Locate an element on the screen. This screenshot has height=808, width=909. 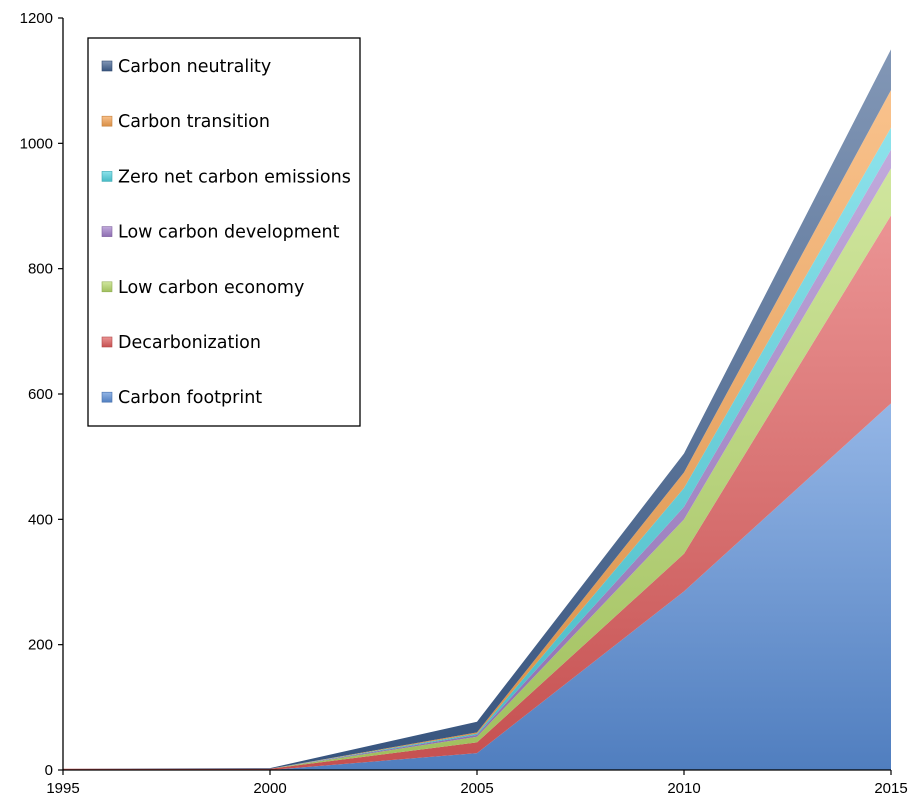
legend-item-decarbonization: Decarbonization is located at coordinates (181, 343).